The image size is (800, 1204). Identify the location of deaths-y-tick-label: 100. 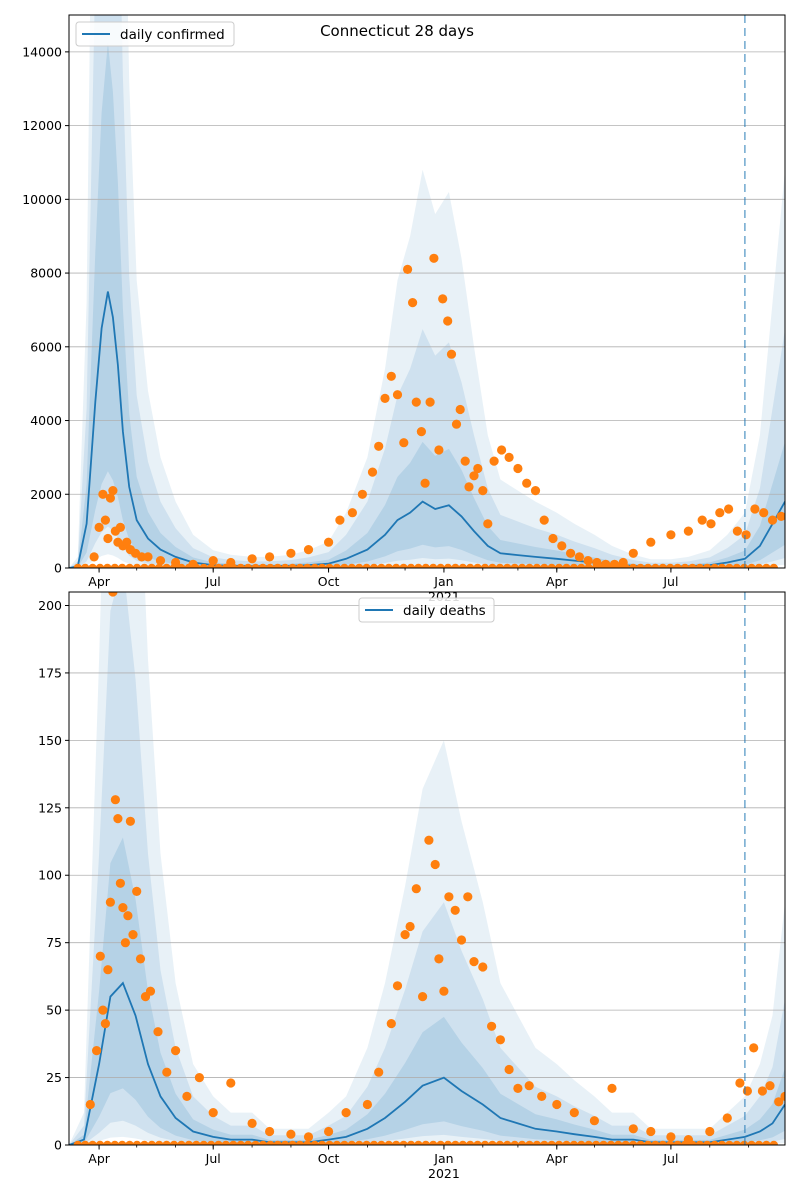
(50, 875).